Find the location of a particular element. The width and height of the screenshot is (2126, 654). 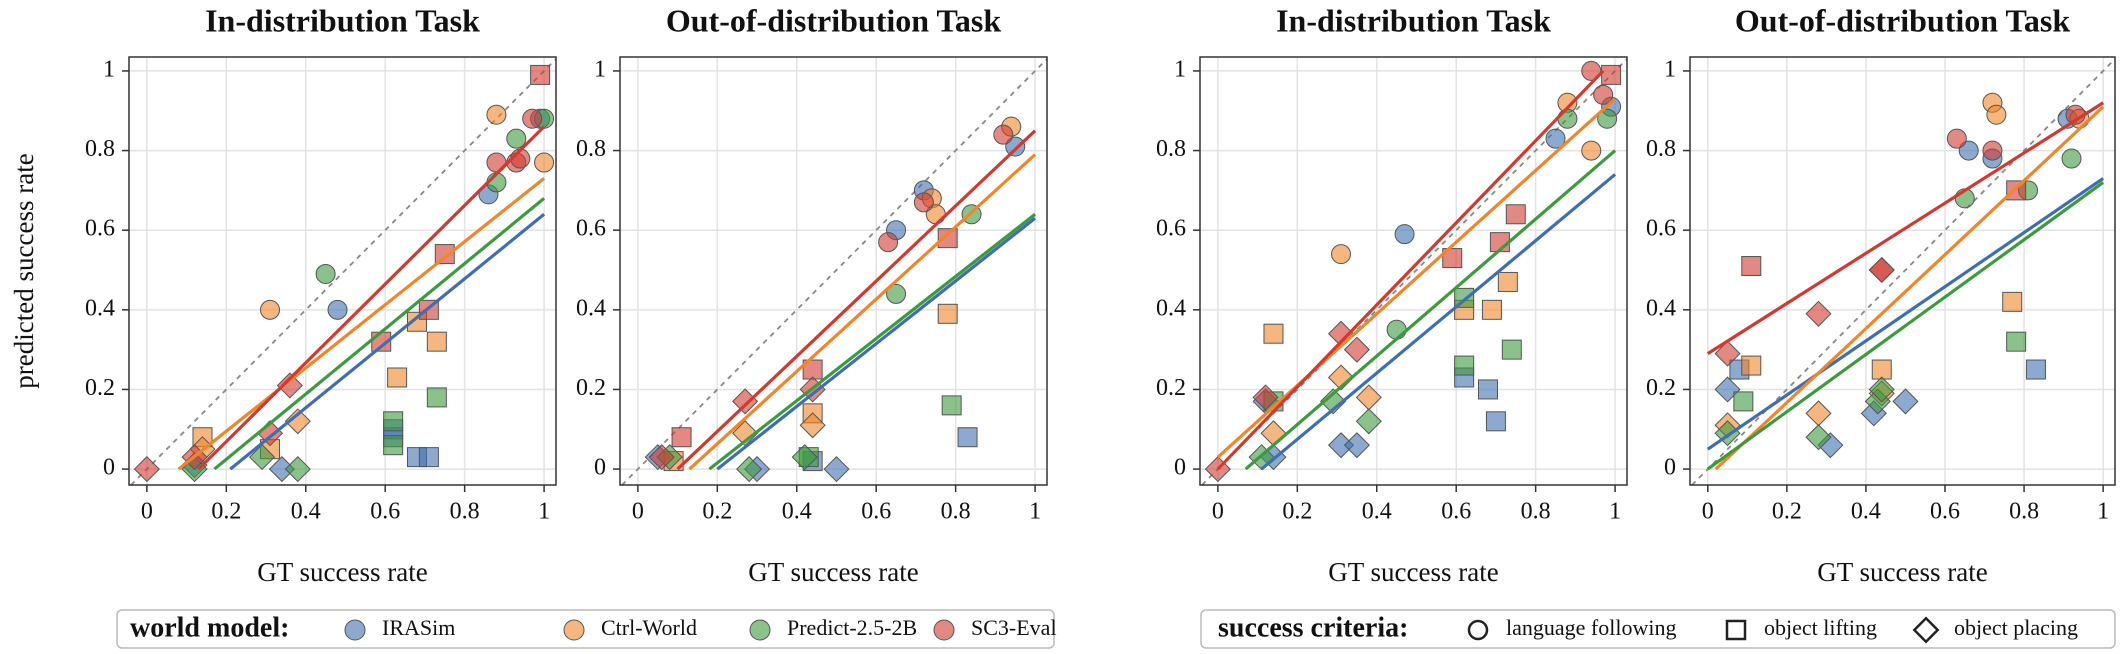

legend-label: Ctrl-World is located at coordinates (649, 627).